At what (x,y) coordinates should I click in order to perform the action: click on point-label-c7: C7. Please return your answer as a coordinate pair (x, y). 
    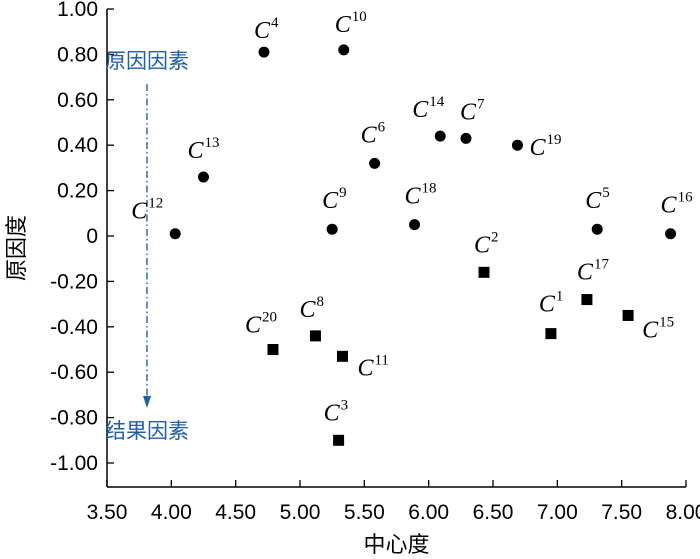
    Looking at the image, I should click on (472, 110).